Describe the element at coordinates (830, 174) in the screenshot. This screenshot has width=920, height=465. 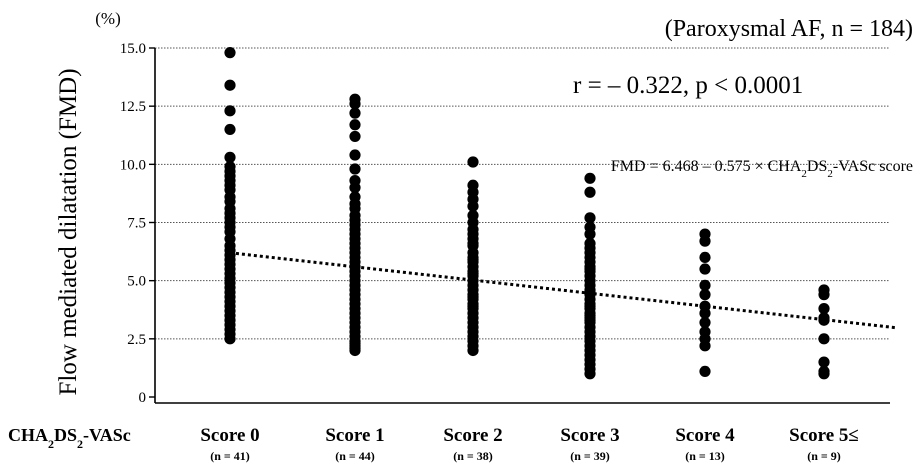
I see `equation-sub-2: 2` at that location.